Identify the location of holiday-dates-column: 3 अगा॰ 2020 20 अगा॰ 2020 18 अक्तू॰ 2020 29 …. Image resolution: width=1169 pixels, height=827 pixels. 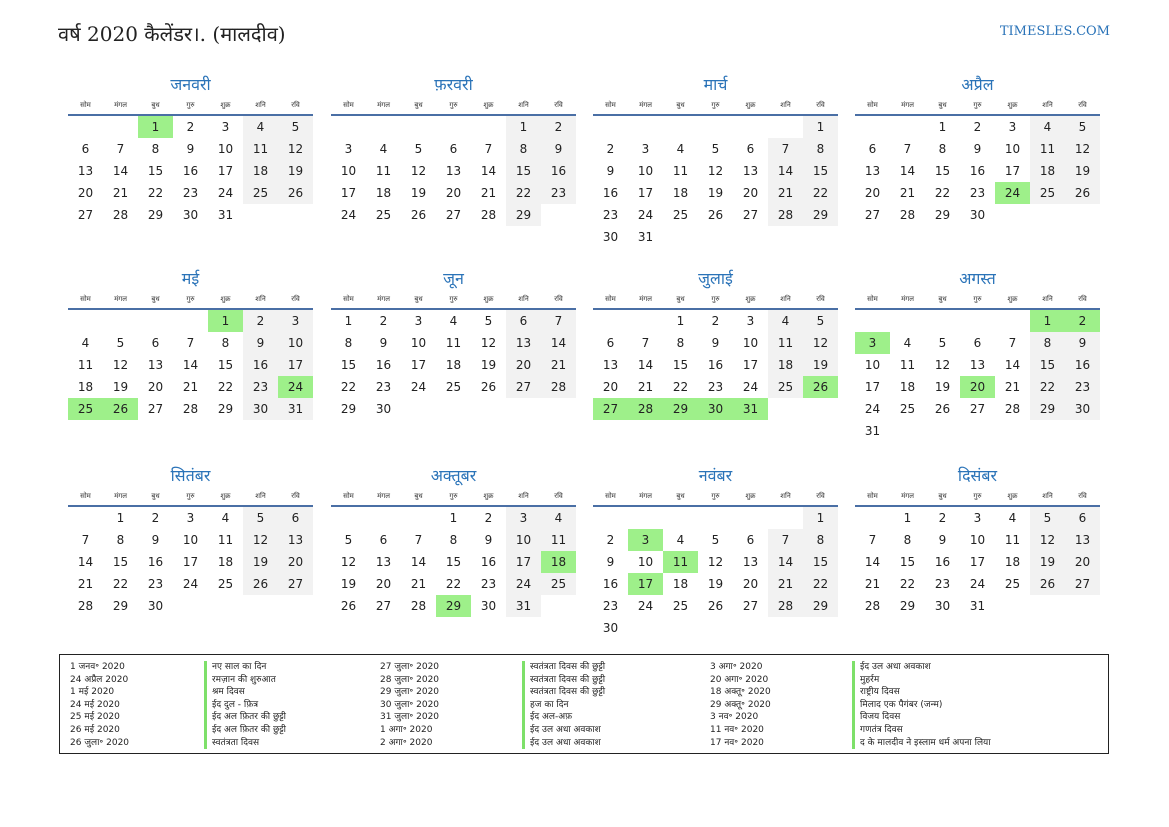
(740, 705).